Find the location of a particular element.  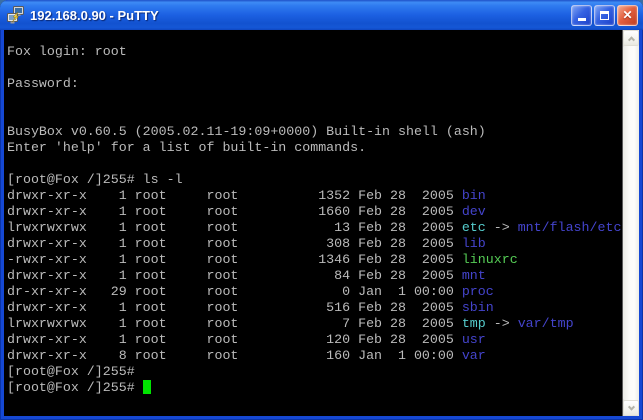

maximize-button is located at coordinates (604, 15).